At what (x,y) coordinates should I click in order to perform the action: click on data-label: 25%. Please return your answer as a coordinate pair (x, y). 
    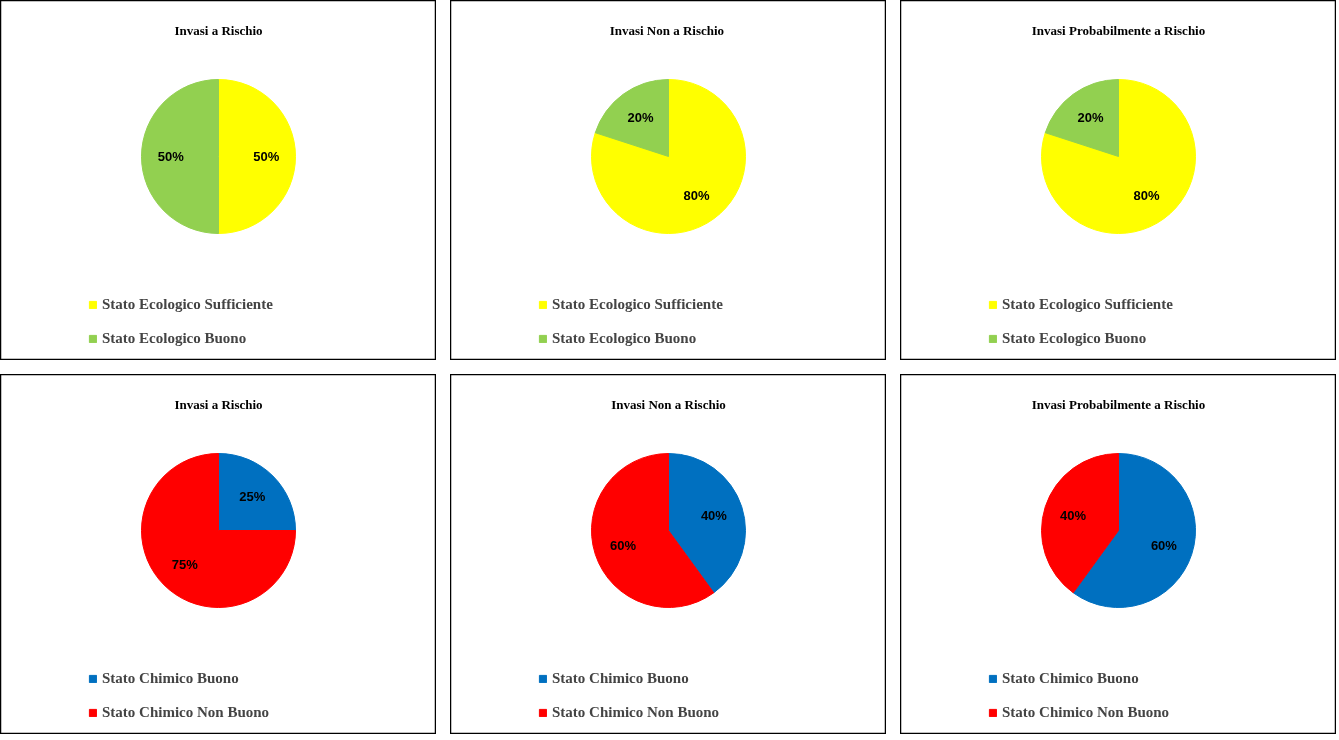
    Looking at the image, I should click on (252, 497).